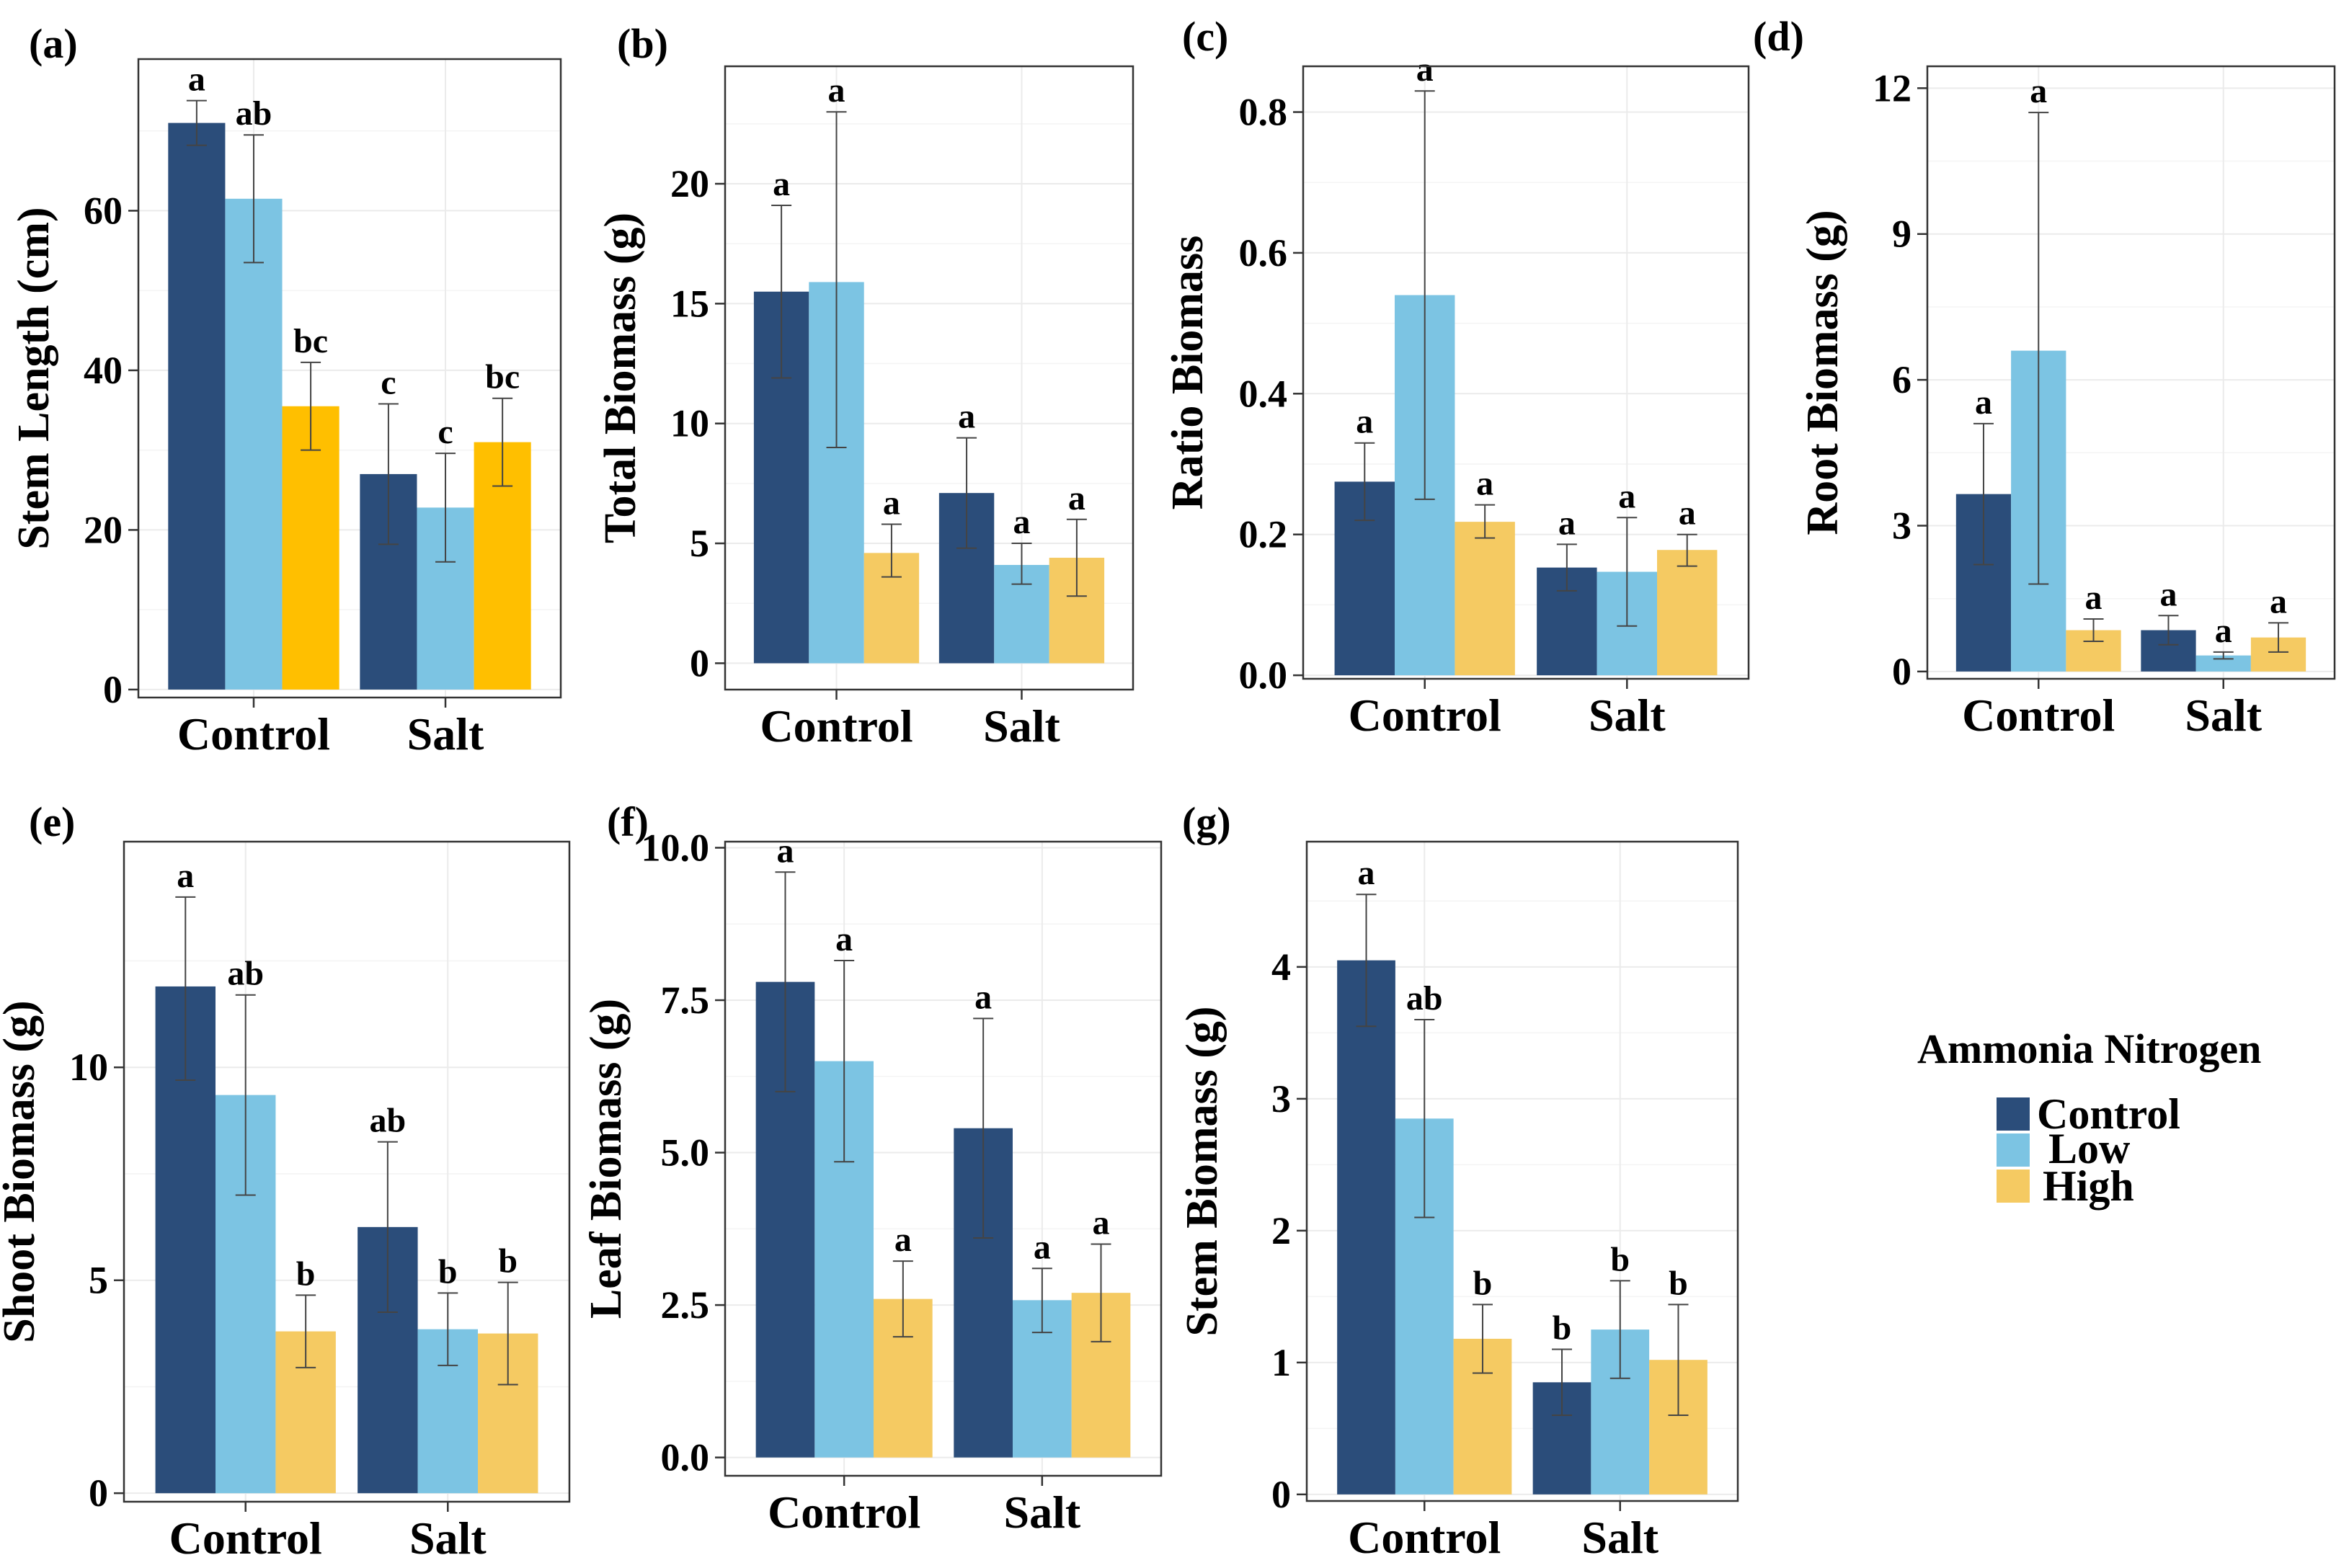 The width and height of the screenshot is (2349, 1568). Describe the element at coordinates (33, 378) in the screenshot. I see `y-axis-label: Stem Length (cm)` at that location.